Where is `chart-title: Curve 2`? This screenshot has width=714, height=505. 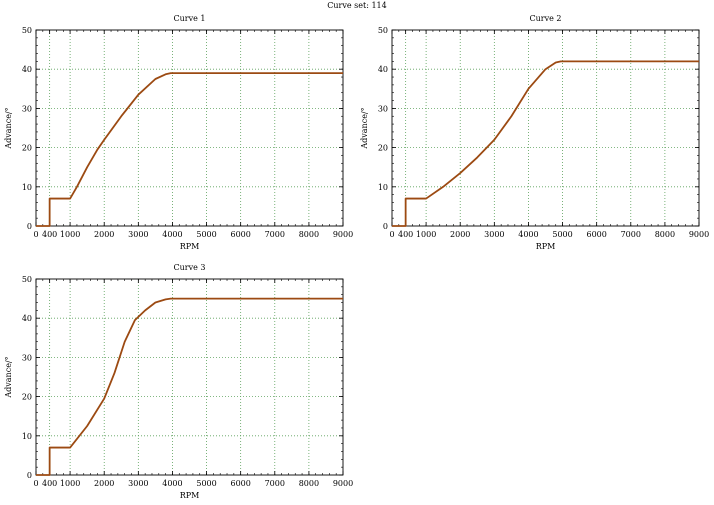
chart-title: Curve 2 is located at coordinates (546, 18).